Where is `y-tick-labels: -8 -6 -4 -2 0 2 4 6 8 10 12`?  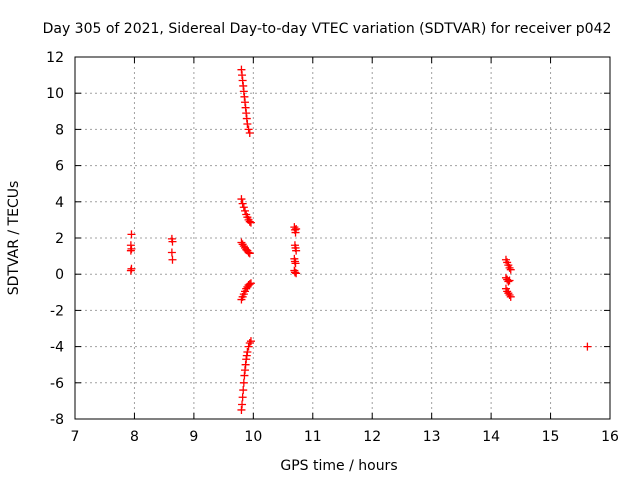 y-tick-labels: -8 -6 -4 -2 0 2 4 6 8 10 12 is located at coordinates (55, 239).